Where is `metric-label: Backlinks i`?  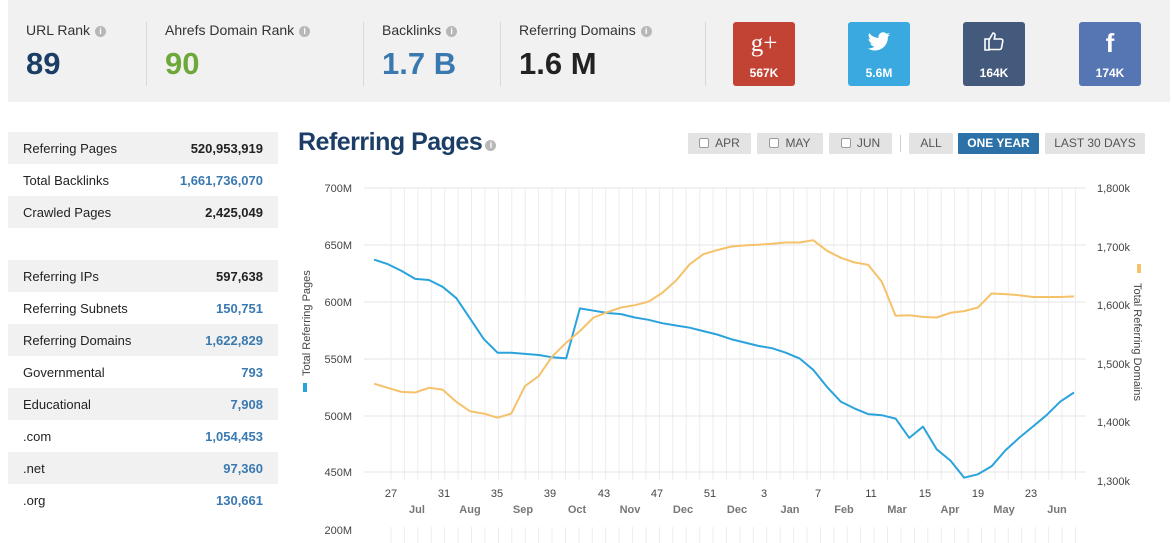
metric-label: Backlinks i is located at coordinates (420, 30).